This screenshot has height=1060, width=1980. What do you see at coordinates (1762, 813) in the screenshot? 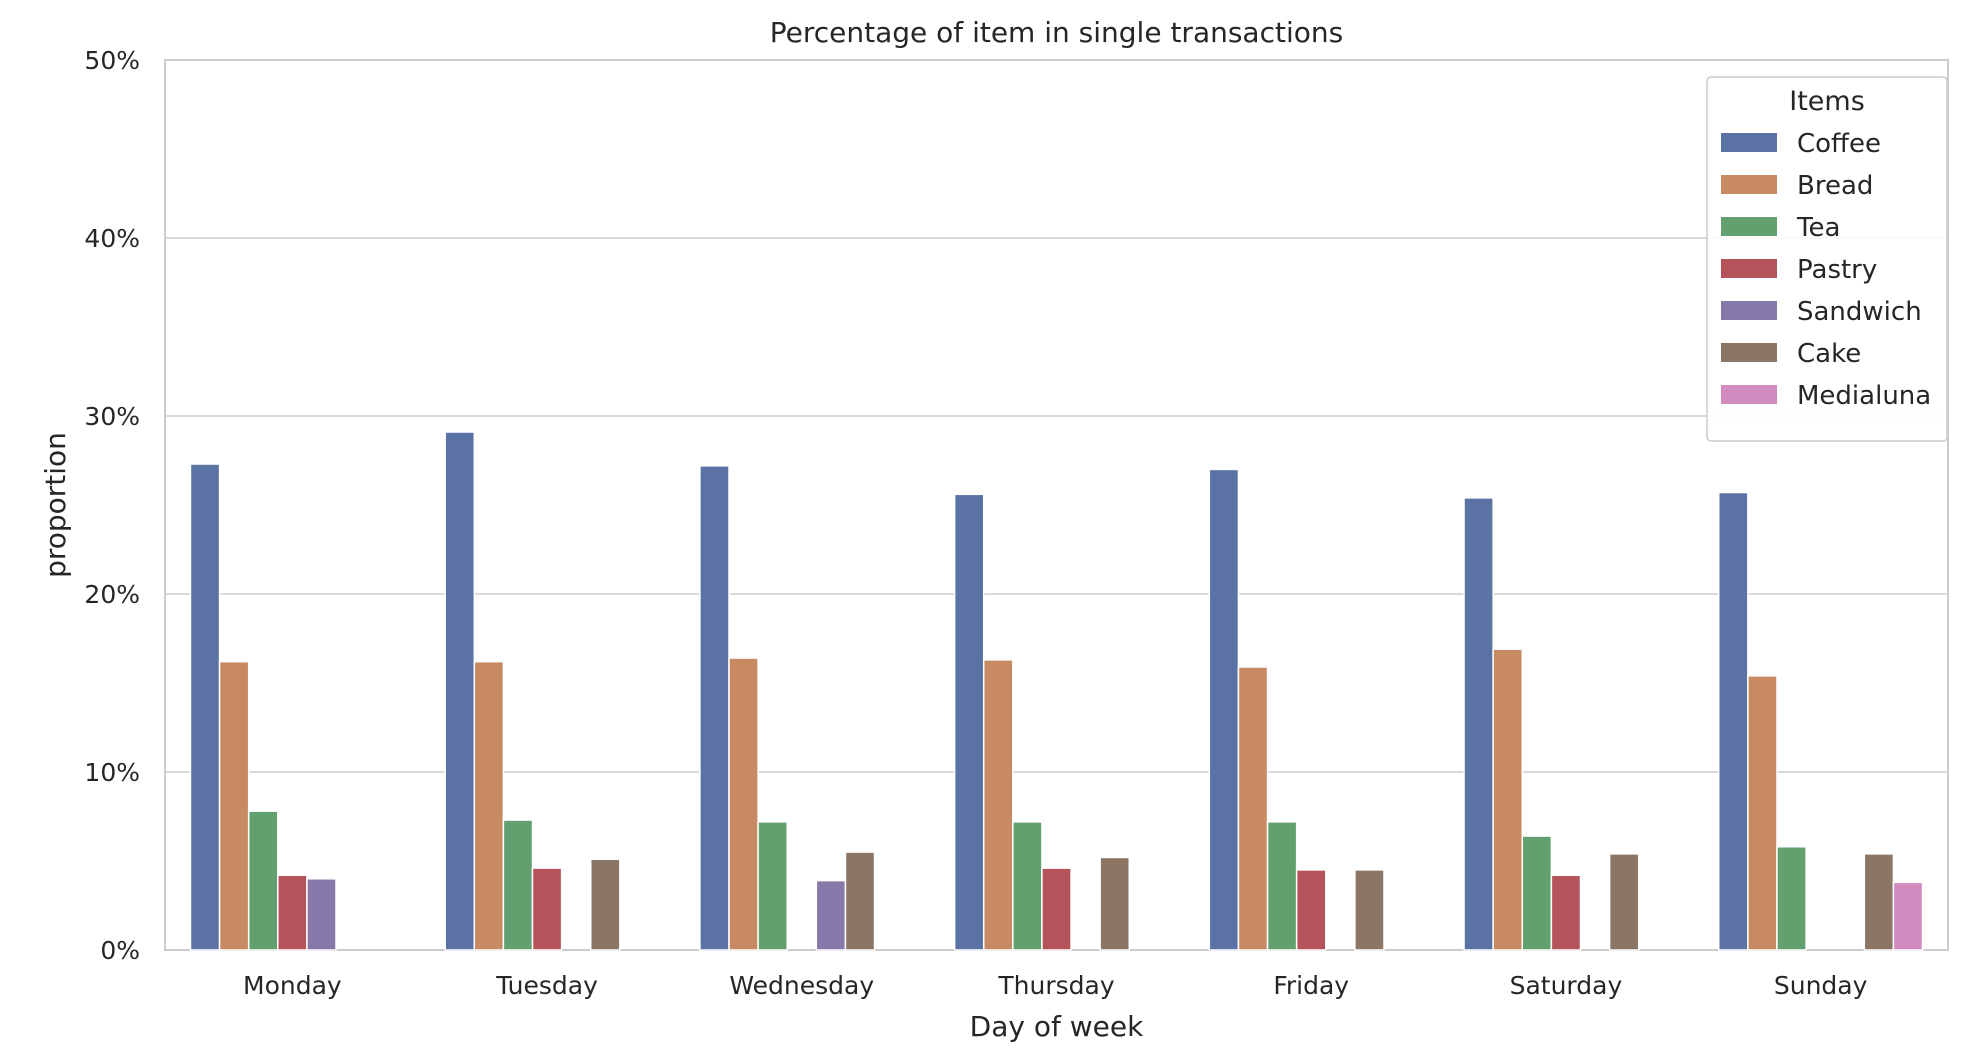
I see `bar-bread-sunday` at bounding box center [1762, 813].